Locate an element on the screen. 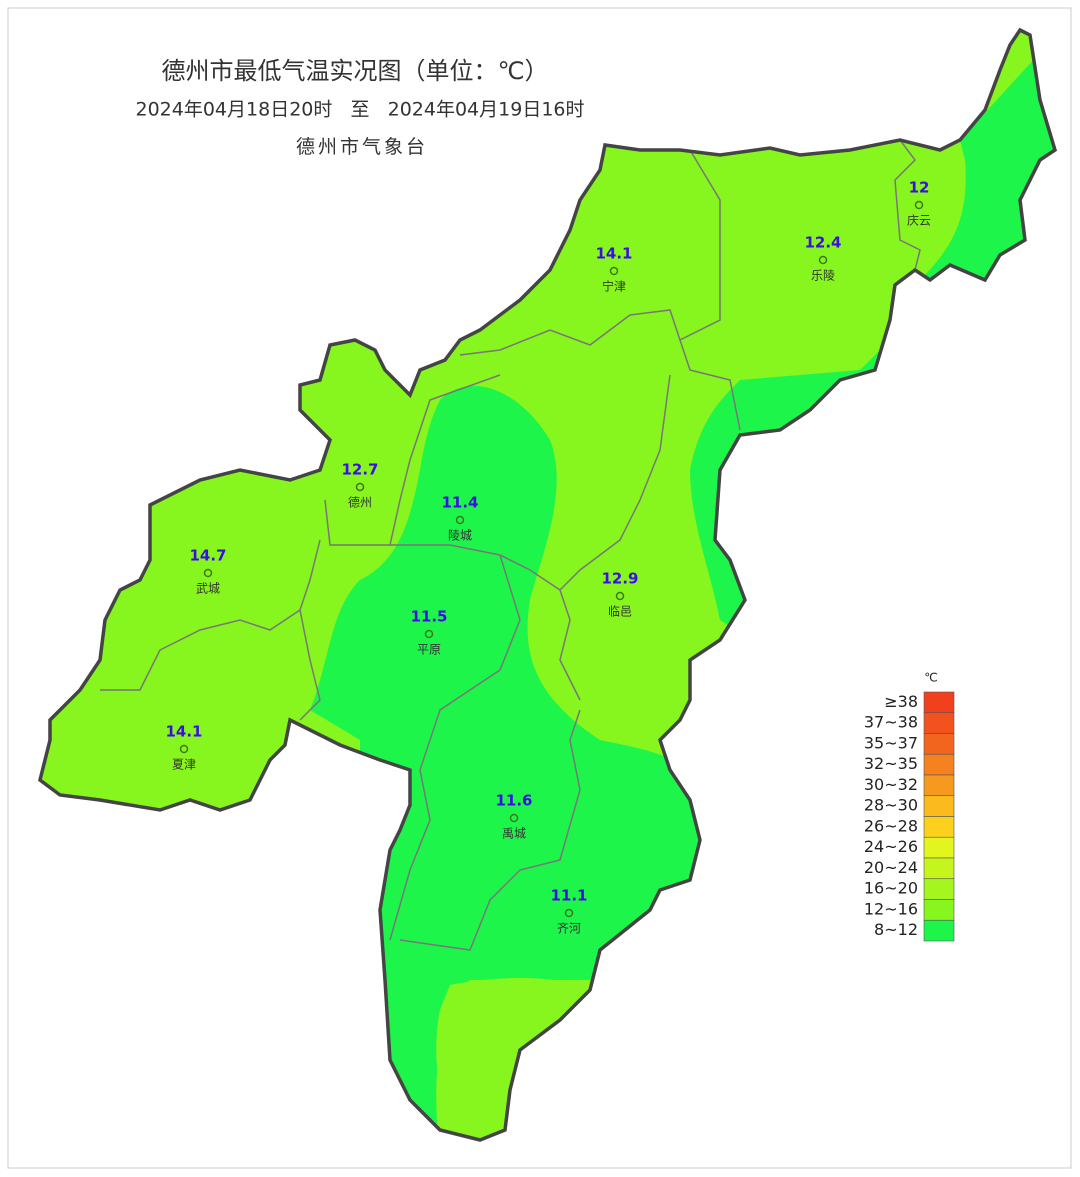 Image resolution: width=1080 pixels, height=1177 pixels. station-name: 临邑 is located at coordinates (620, 612).